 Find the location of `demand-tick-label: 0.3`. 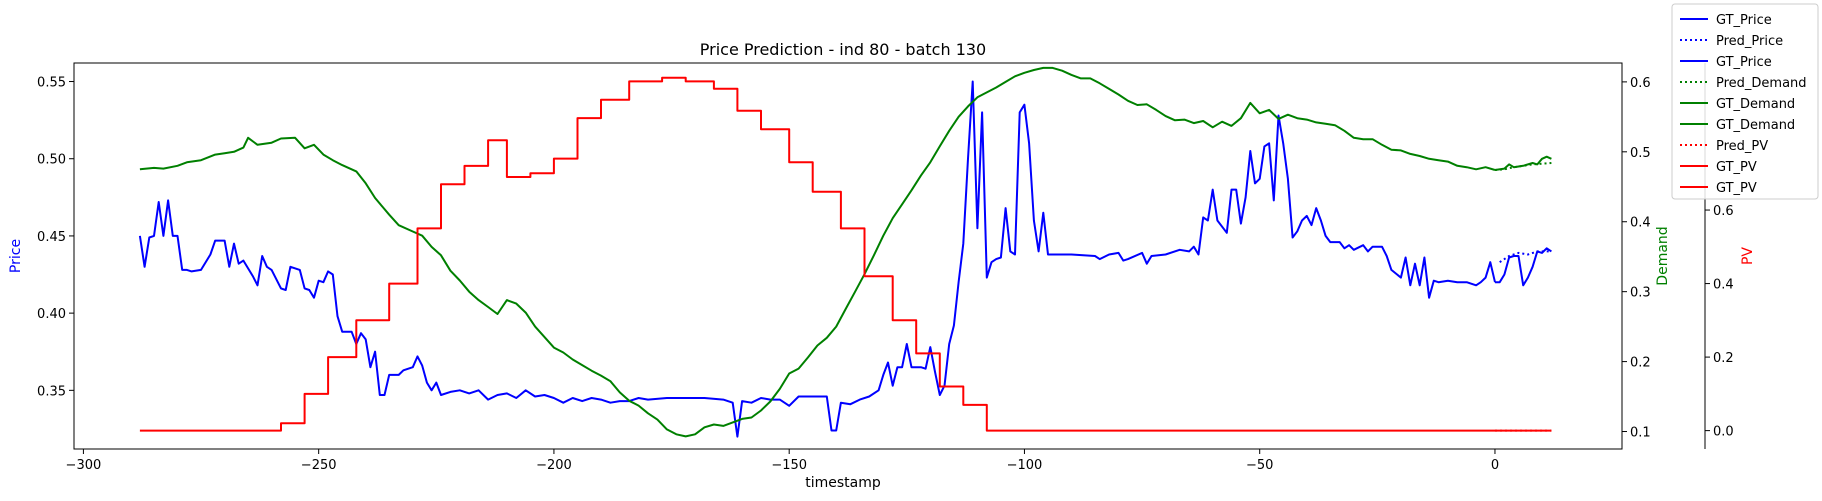

demand-tick-label: 0.3 is located at coordinates (1640, 293).